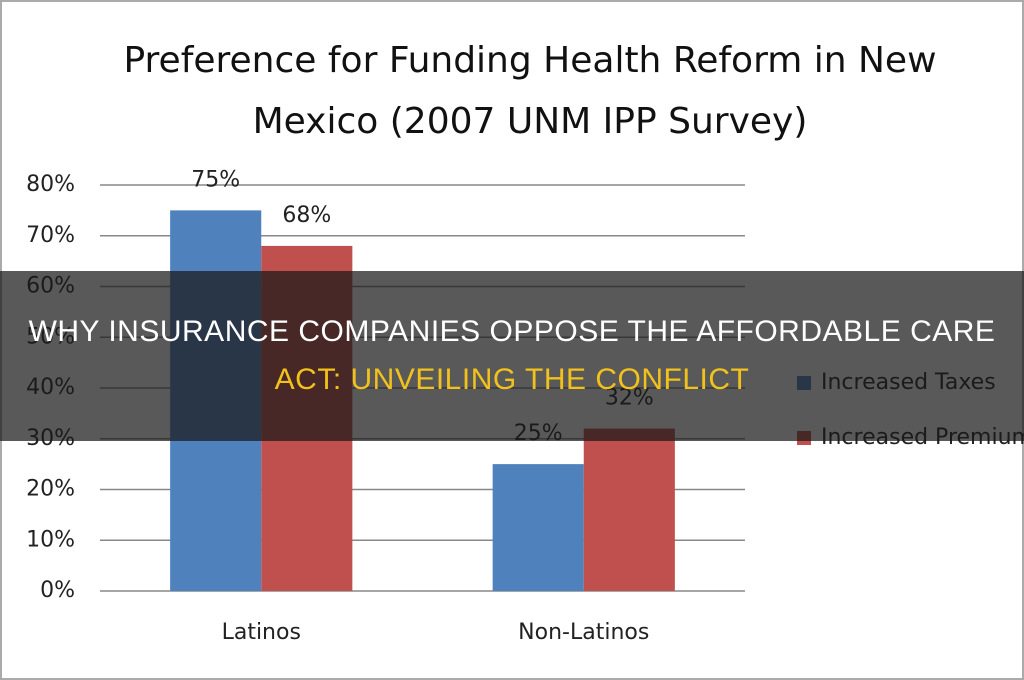 Image resolution: width=1024 pixels, height=680 pixels. I want to click on y-tick-label: 80%, so click(50, 184).